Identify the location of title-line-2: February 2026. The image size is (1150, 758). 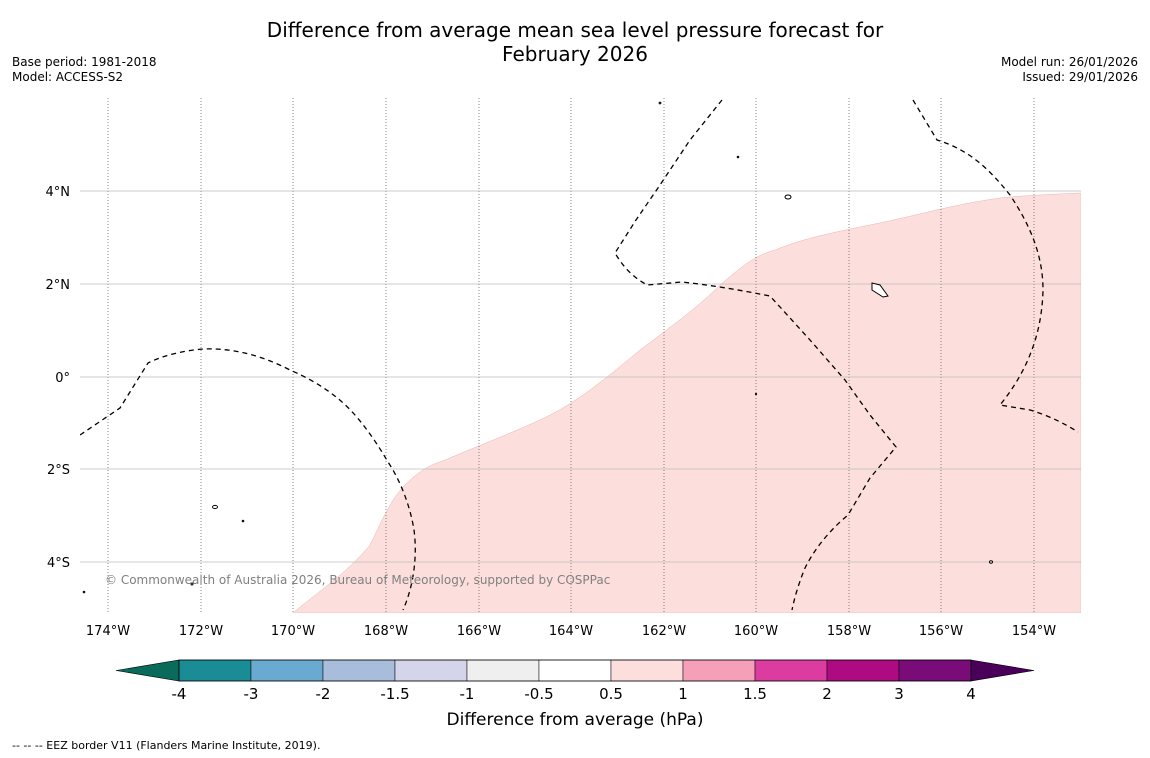
(575, 54).